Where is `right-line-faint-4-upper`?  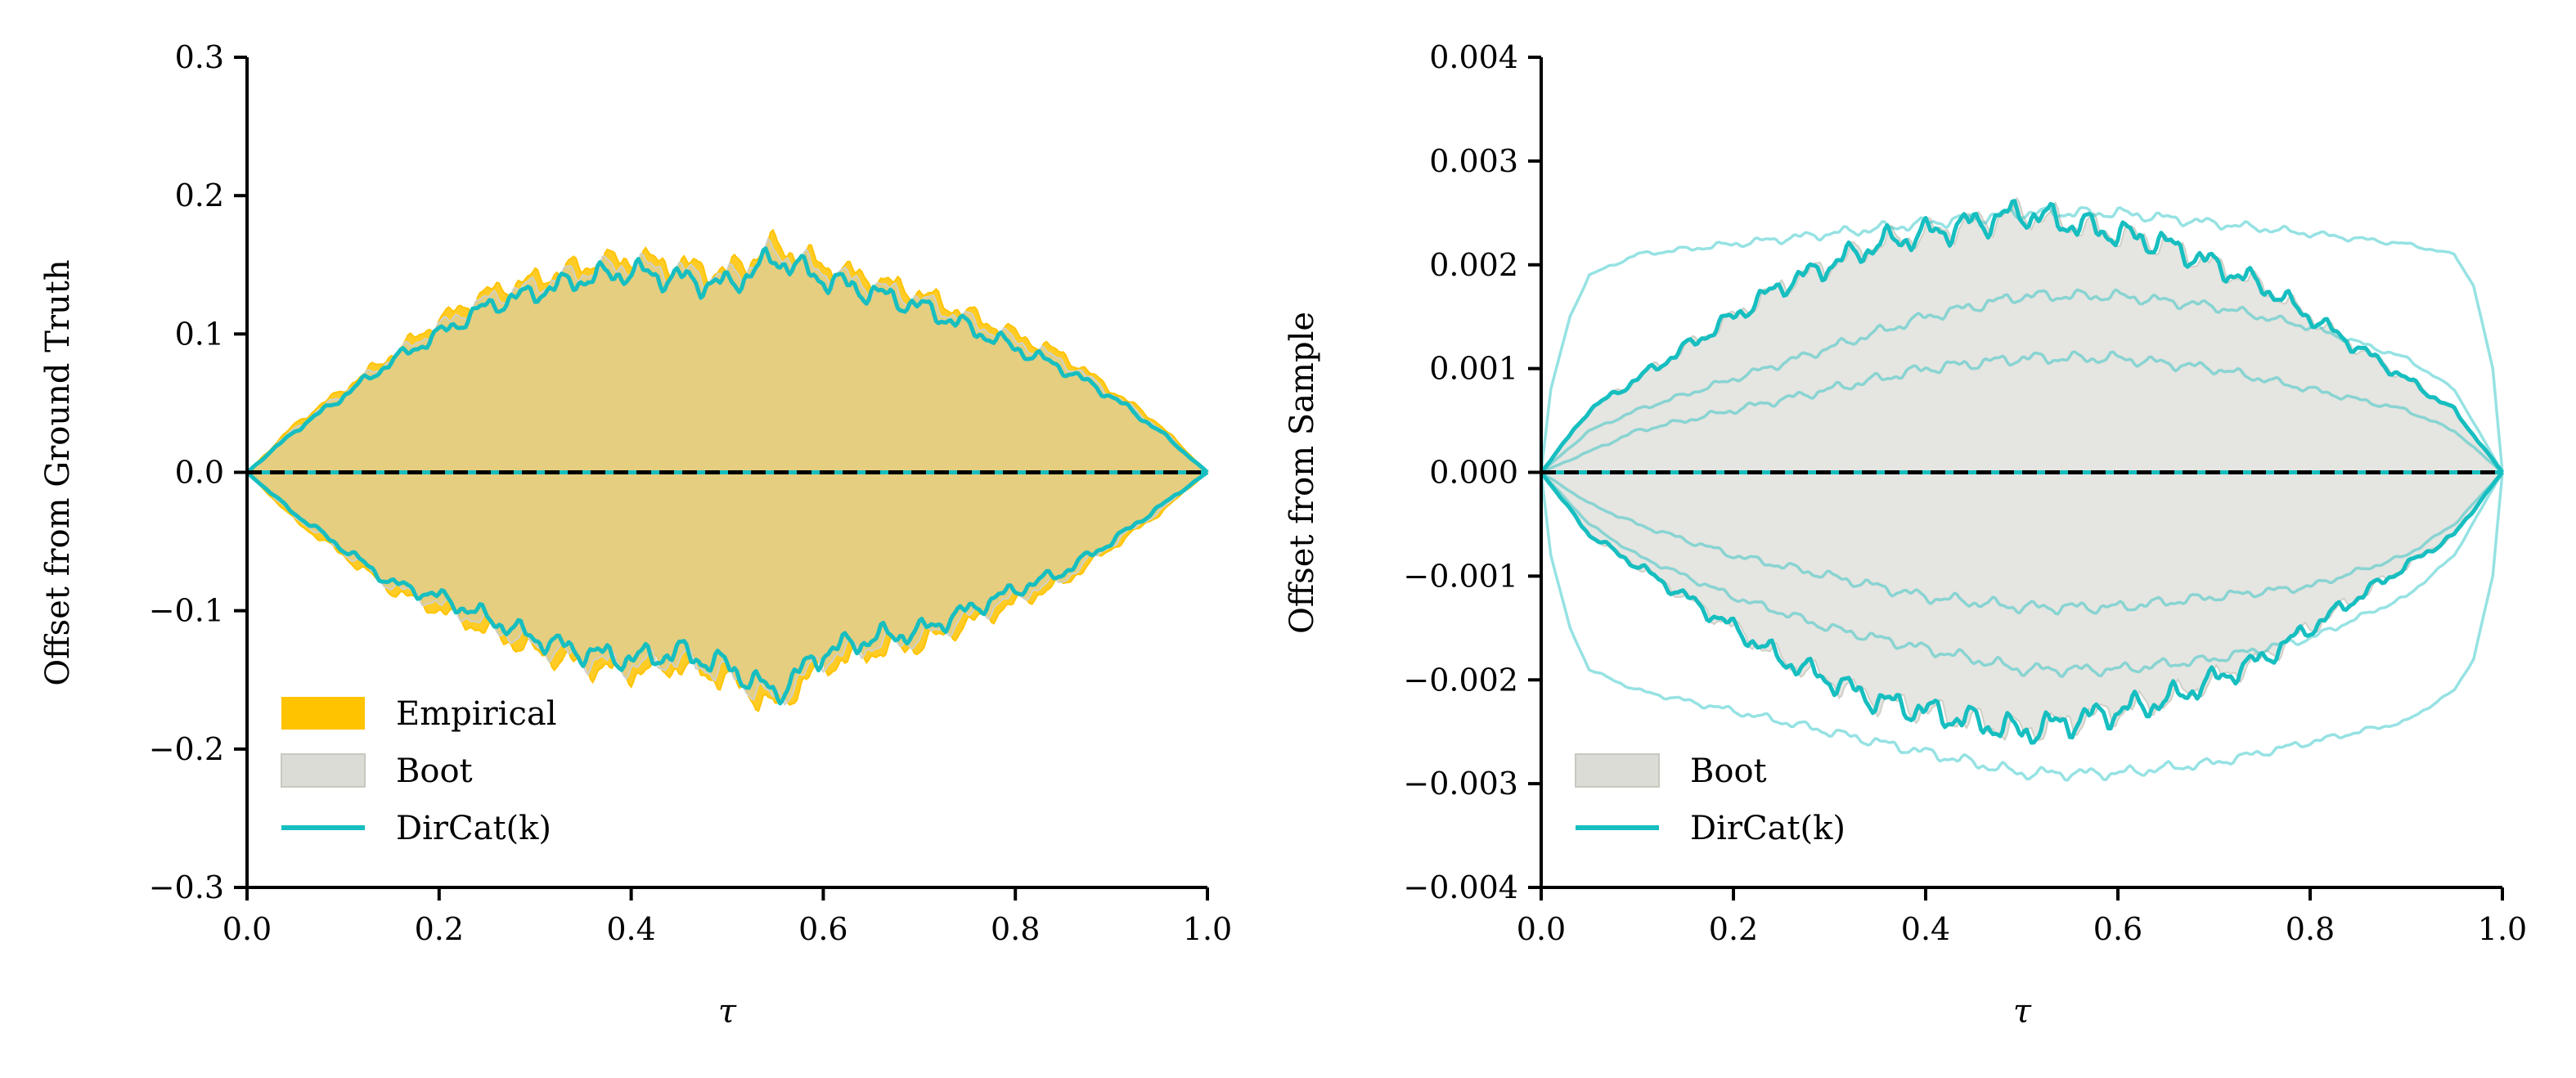
right-line-faint-4-upper is located at coordinates (2022, 412).